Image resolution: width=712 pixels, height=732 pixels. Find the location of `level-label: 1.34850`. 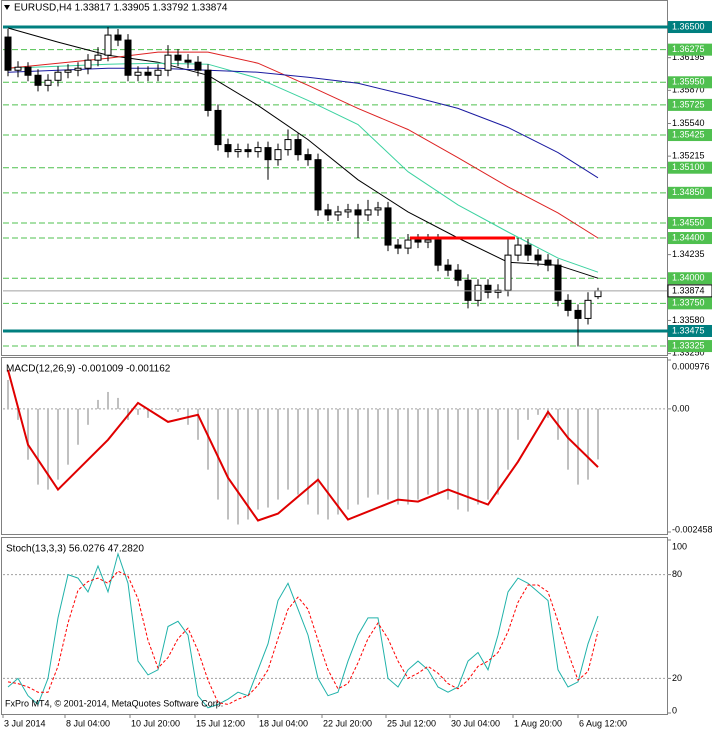

level-label: 1.34850 is located at coordinates (688, 192).